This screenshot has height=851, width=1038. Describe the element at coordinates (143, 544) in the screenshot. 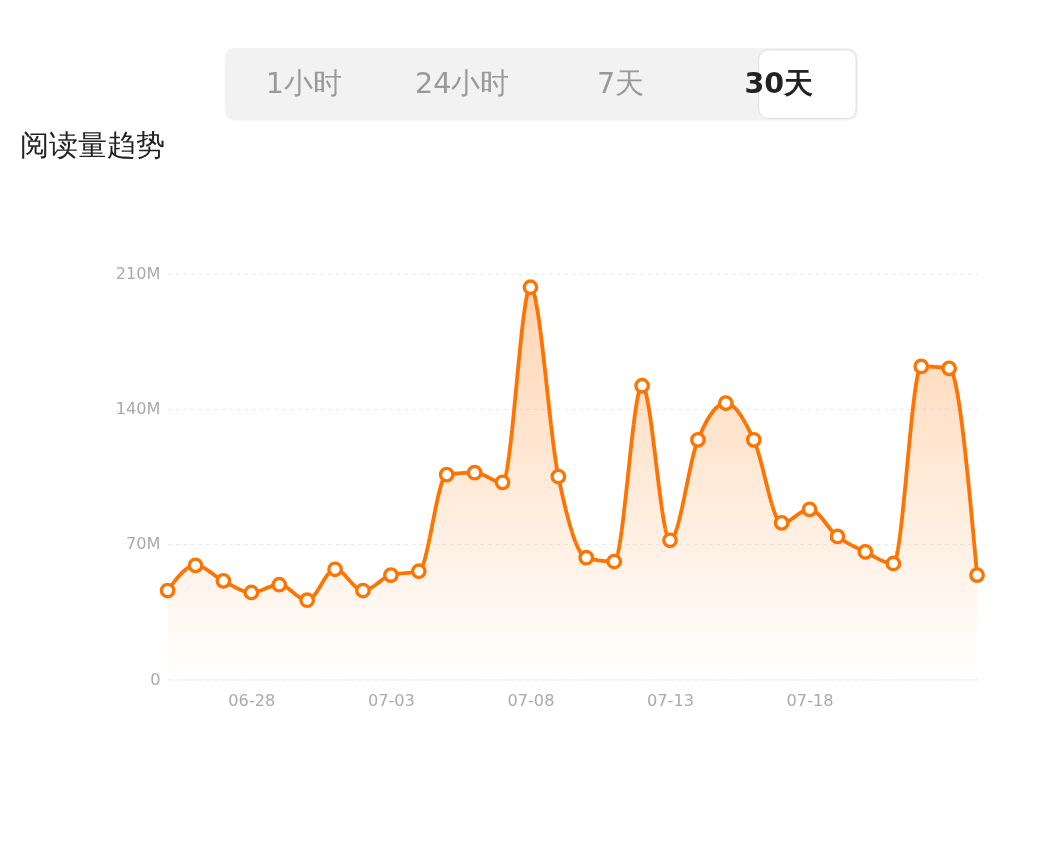

I see `y-tick-label: 70M` at that location.